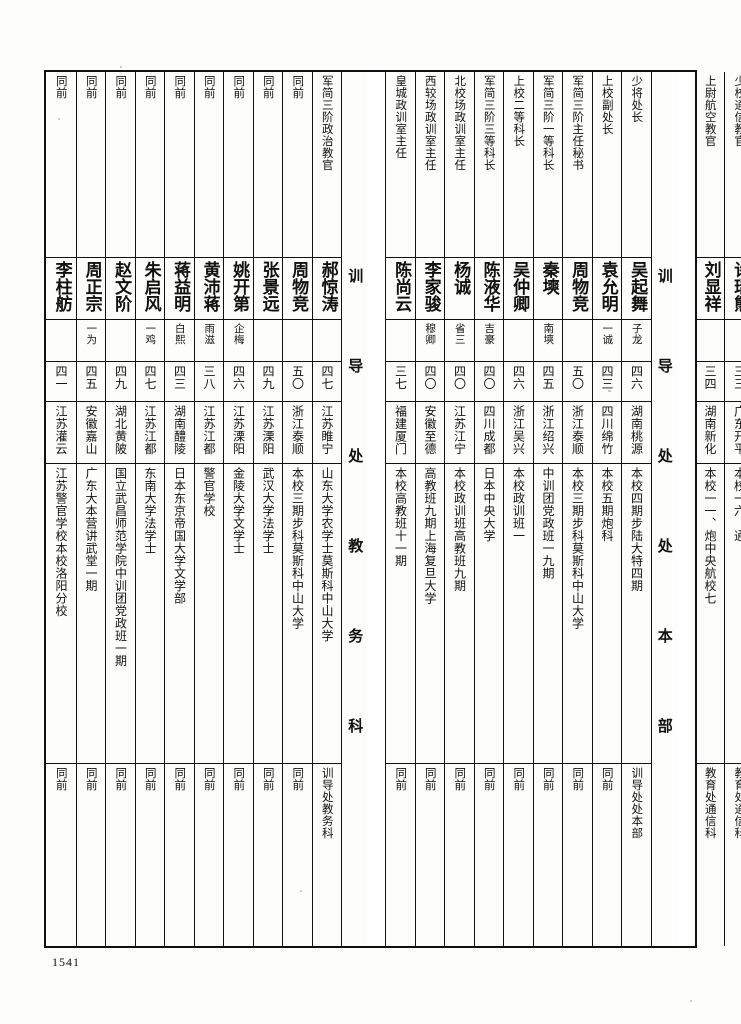 The image size is (741, 1024). Describe the element at coordinates (429, 430) in the screenshot. I see `cell-text: 安徽至德` at that location.